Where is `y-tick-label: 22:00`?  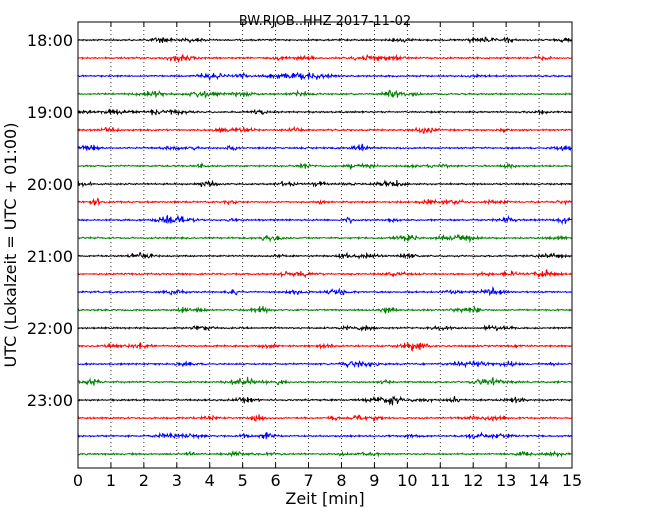
y-tick-label: 22:00 is located at coordinates (50, 328).